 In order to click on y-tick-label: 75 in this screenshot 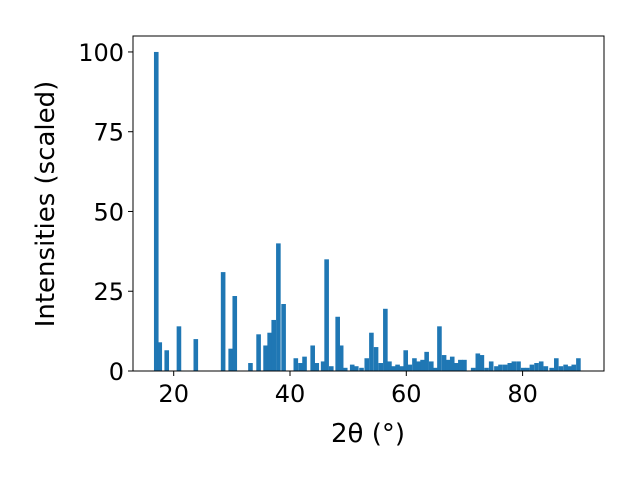, I will do `click(108, 133)`.